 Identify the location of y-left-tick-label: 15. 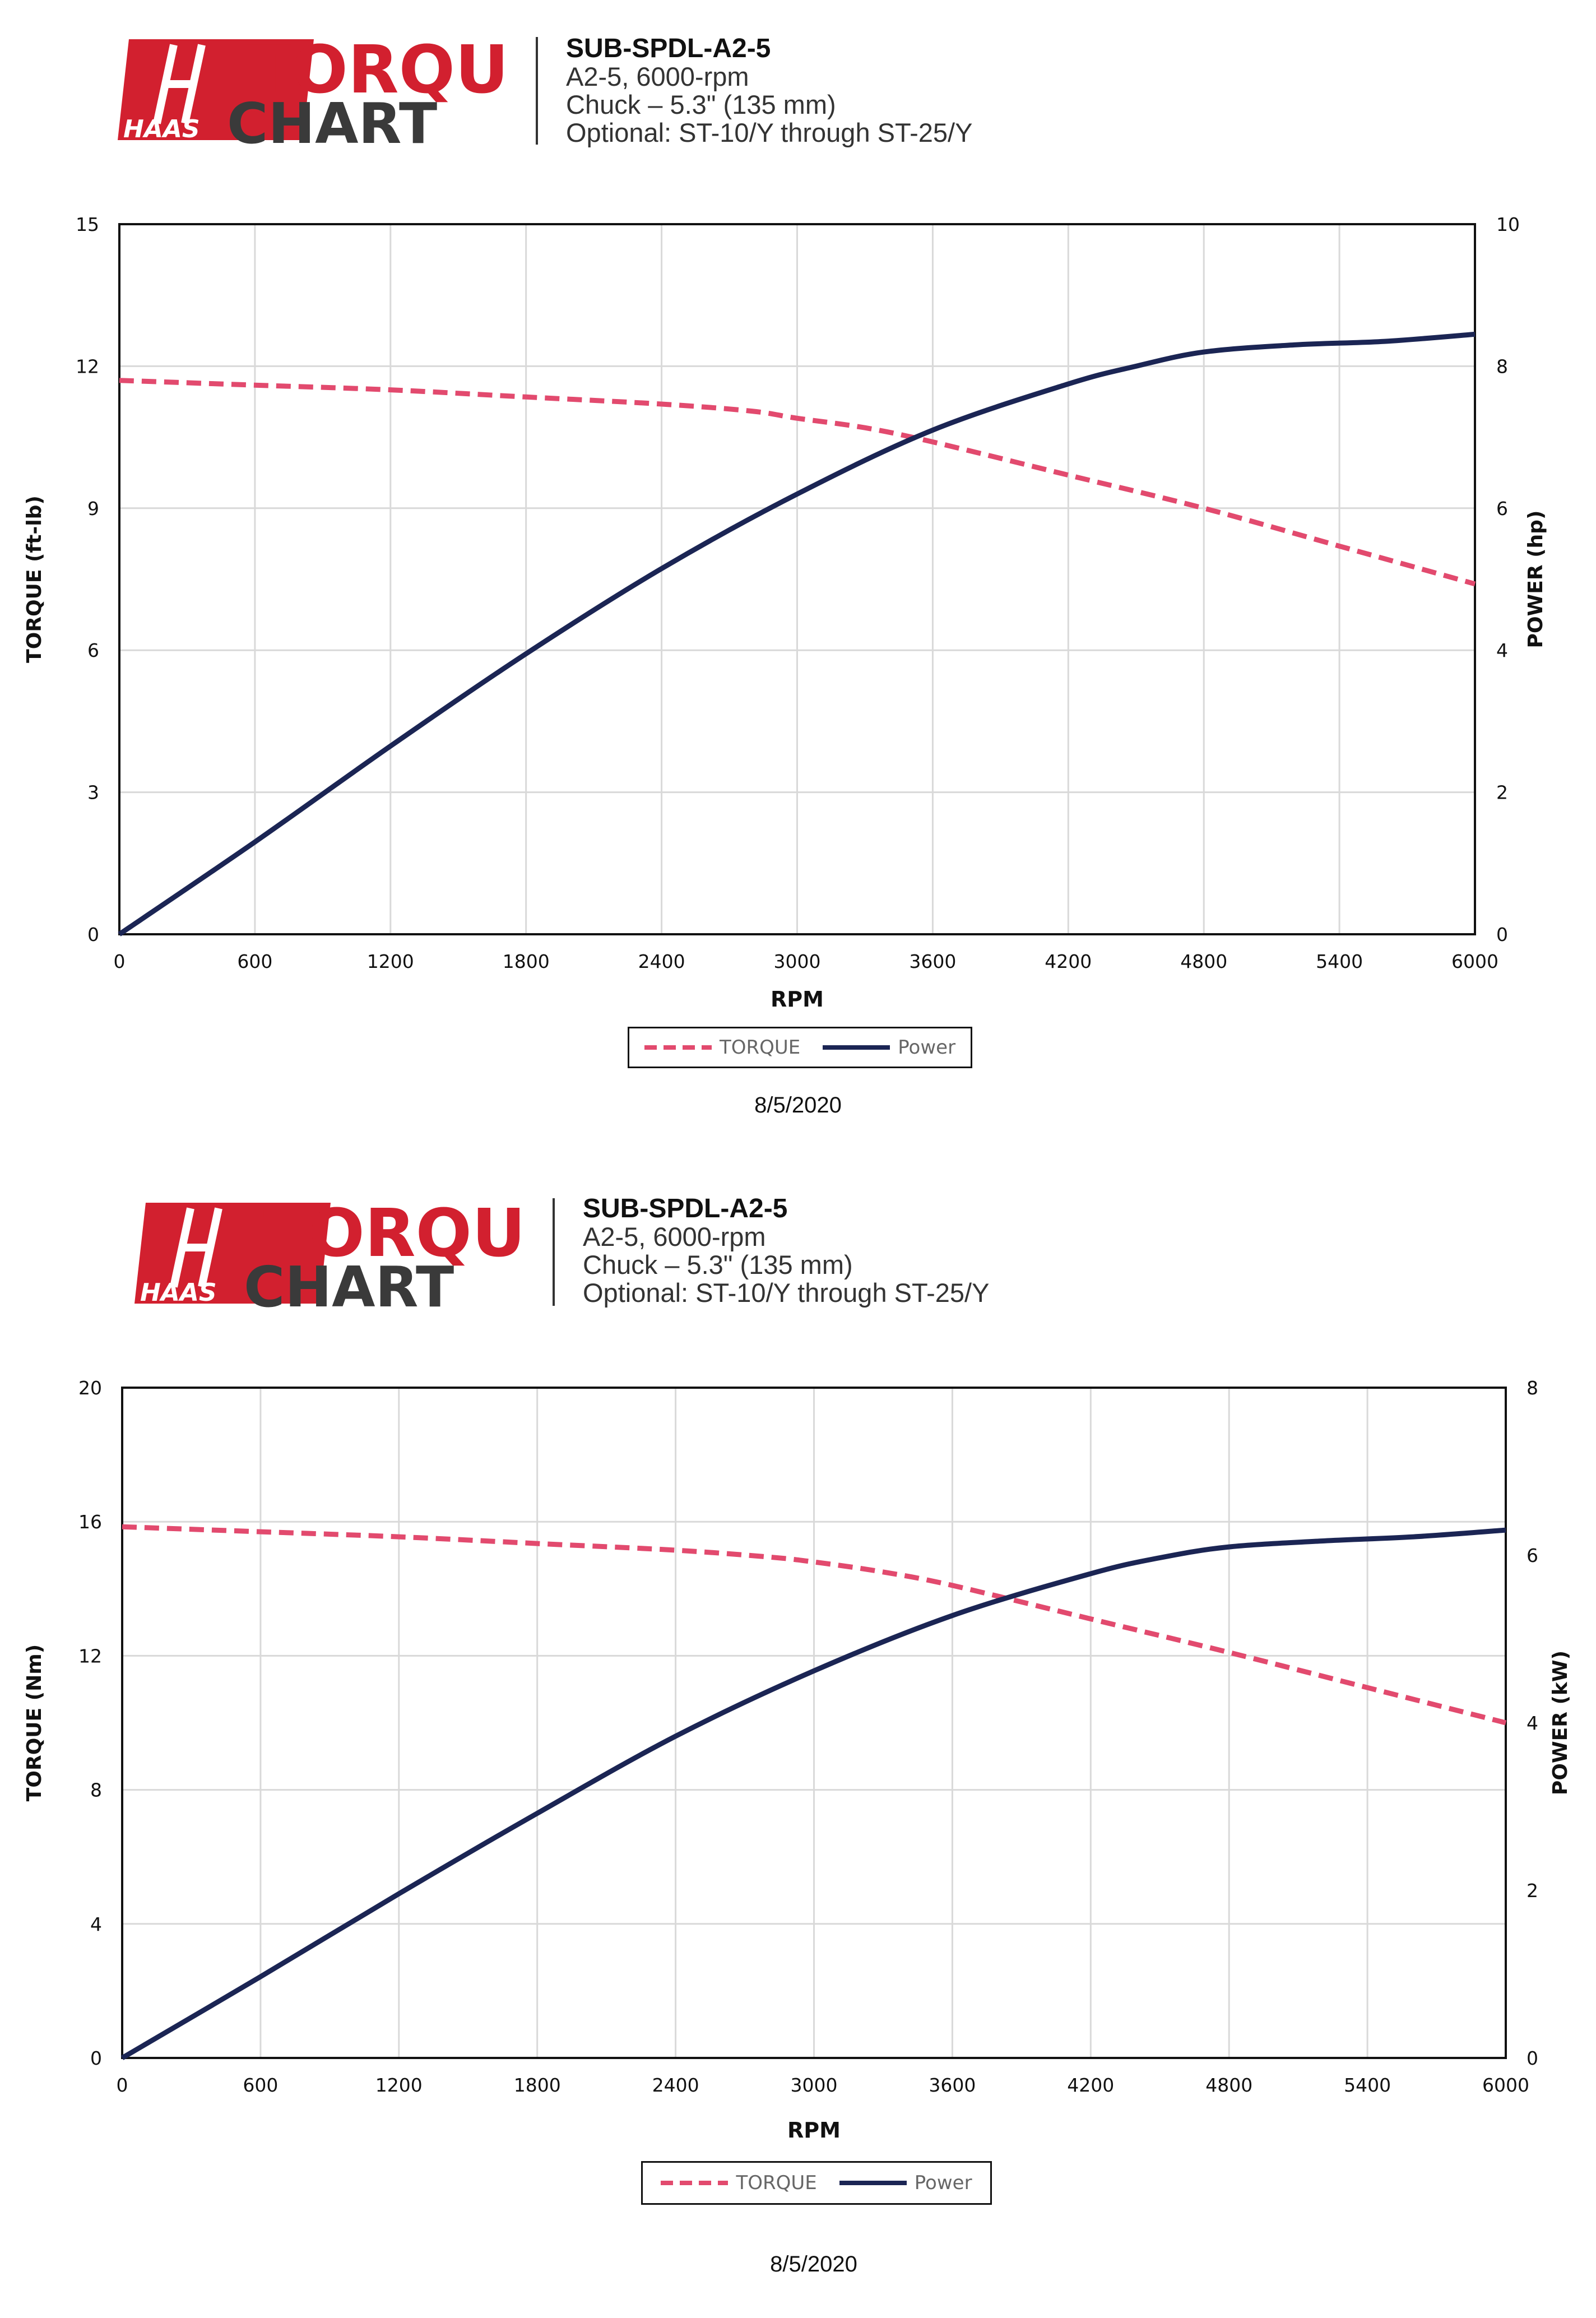
(87, 224).